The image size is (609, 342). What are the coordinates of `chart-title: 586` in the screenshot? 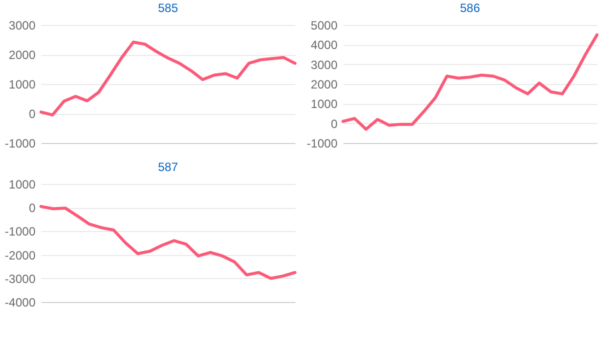 It's located at (470, 8).